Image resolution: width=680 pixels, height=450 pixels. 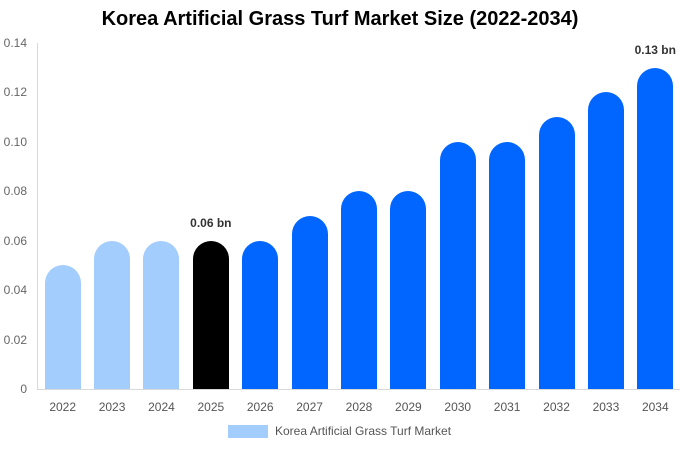 What do you see at coordinates (309, 407) in the screenshot?
I see `x-tick-label: 2027` at bounding box center [309, 407].